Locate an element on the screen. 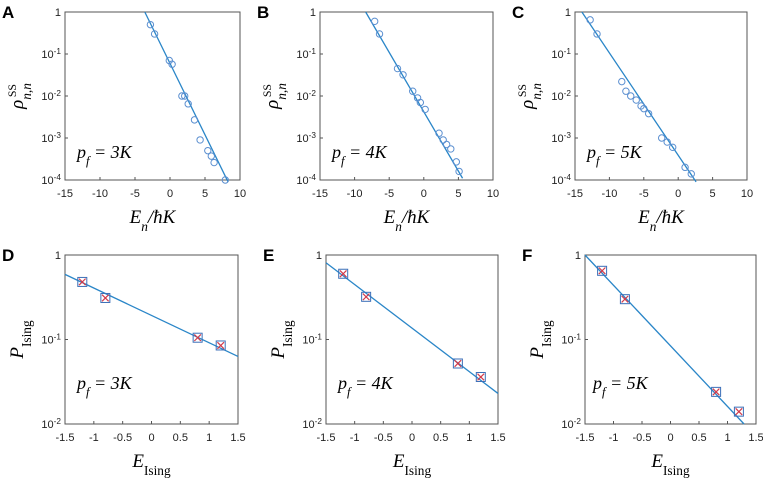  plot-frame is located at coordinates (412, 339).